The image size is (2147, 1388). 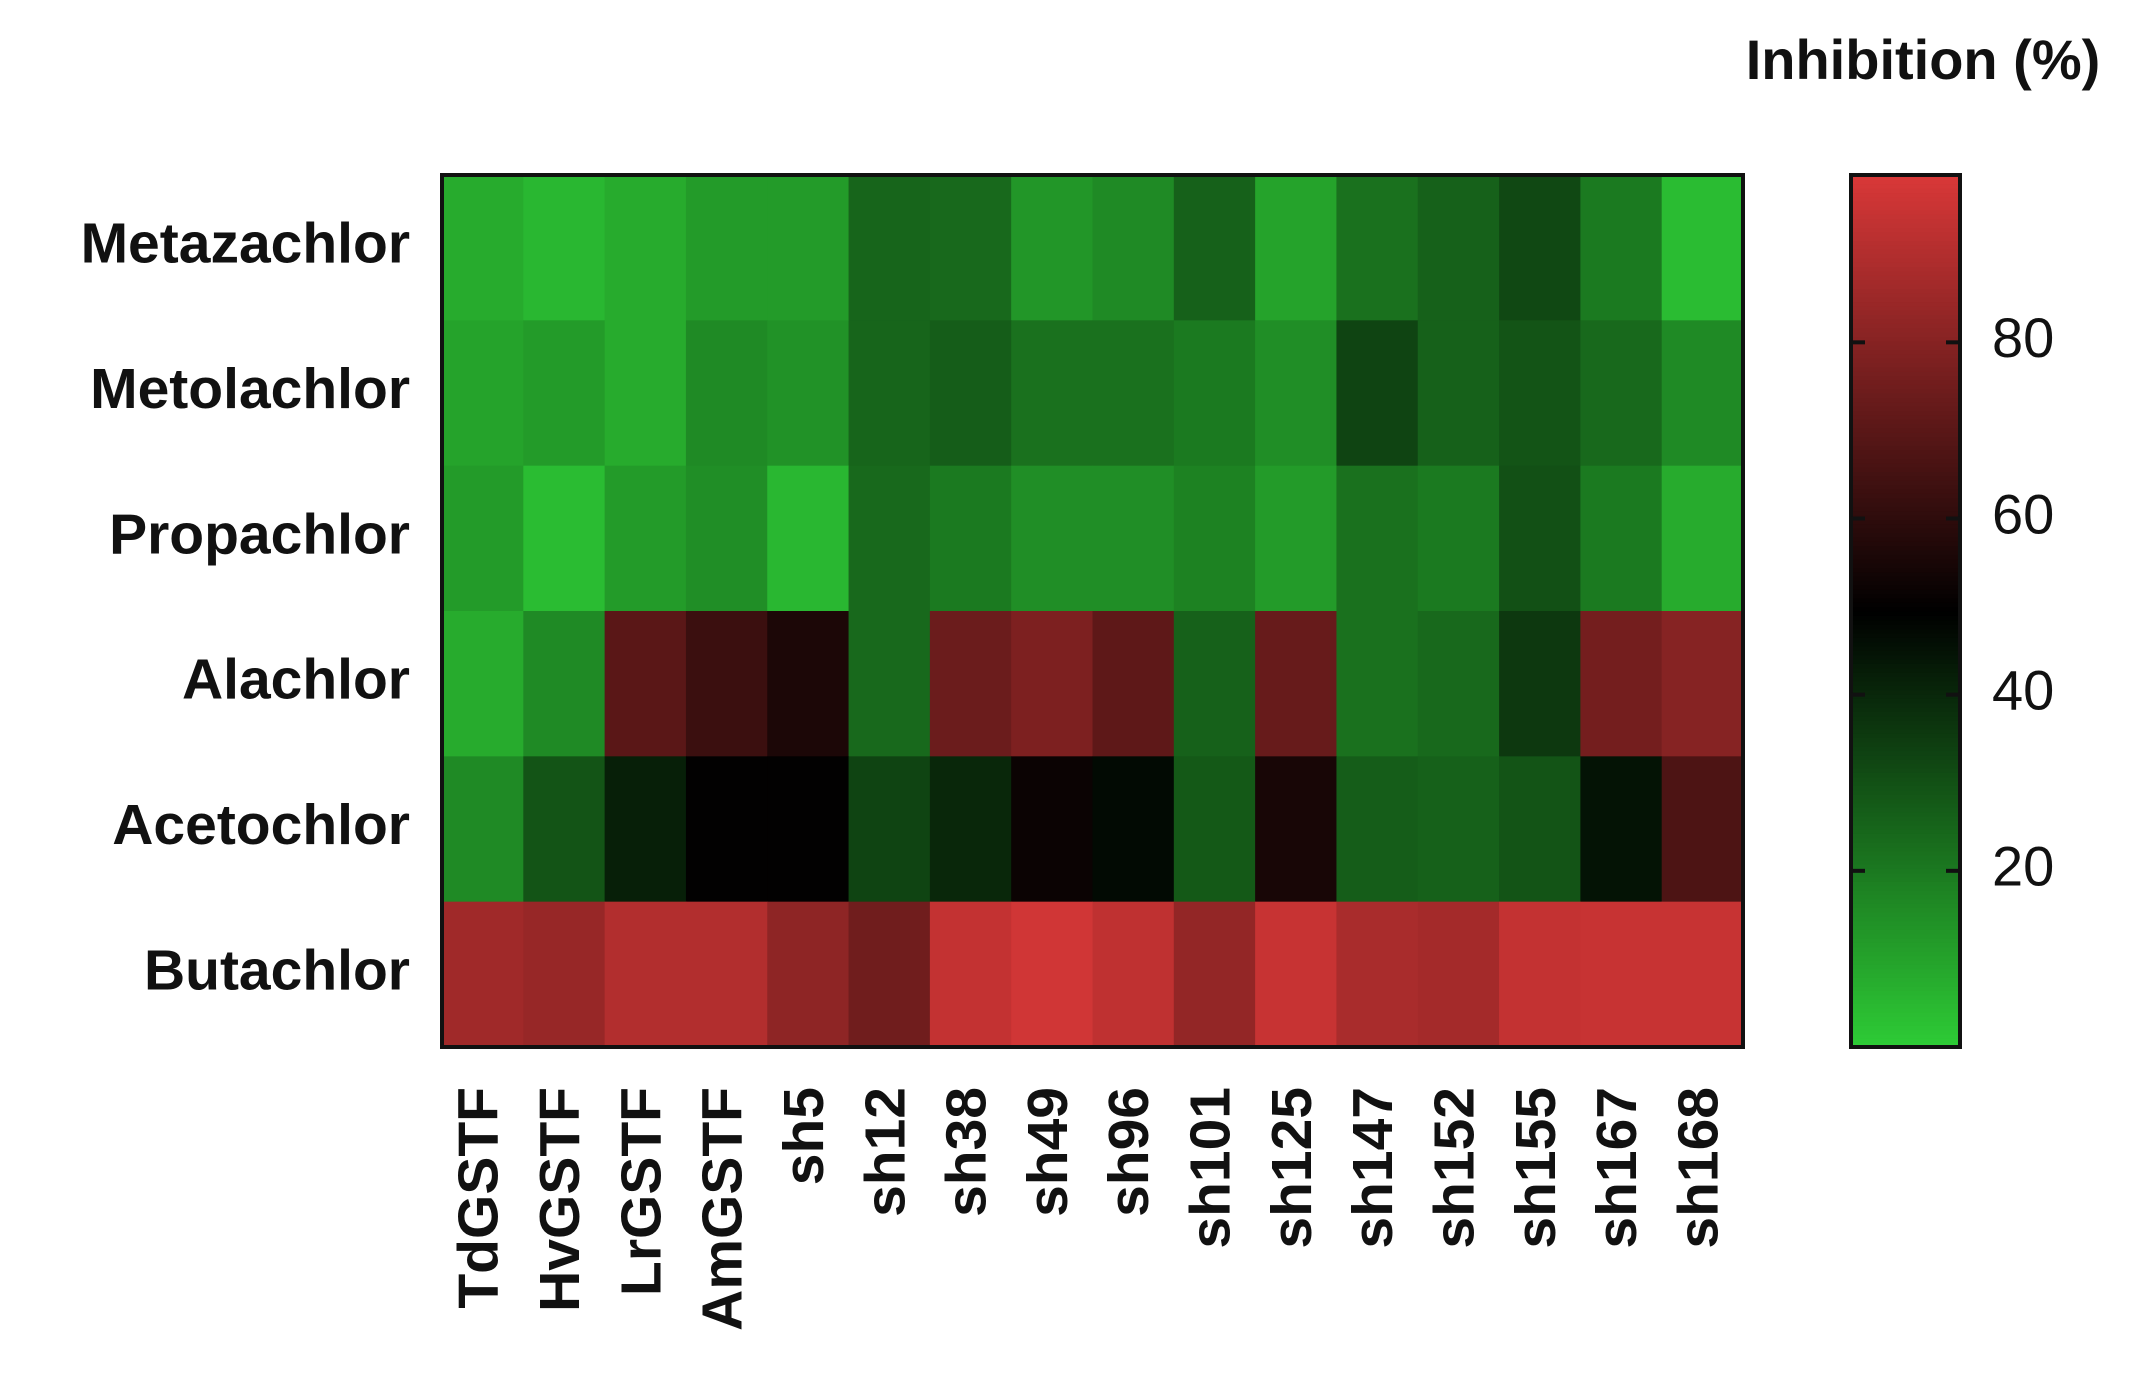 I want to click on colorbar-border, so click(x=1905, y=611).